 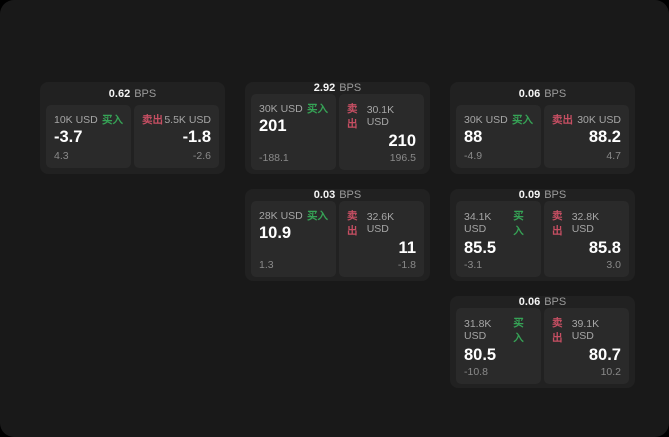 What do you see at coordinates (324, 88) in the screenshot?
I see `bps-value: 2.92` at bounding box center [324, 88].